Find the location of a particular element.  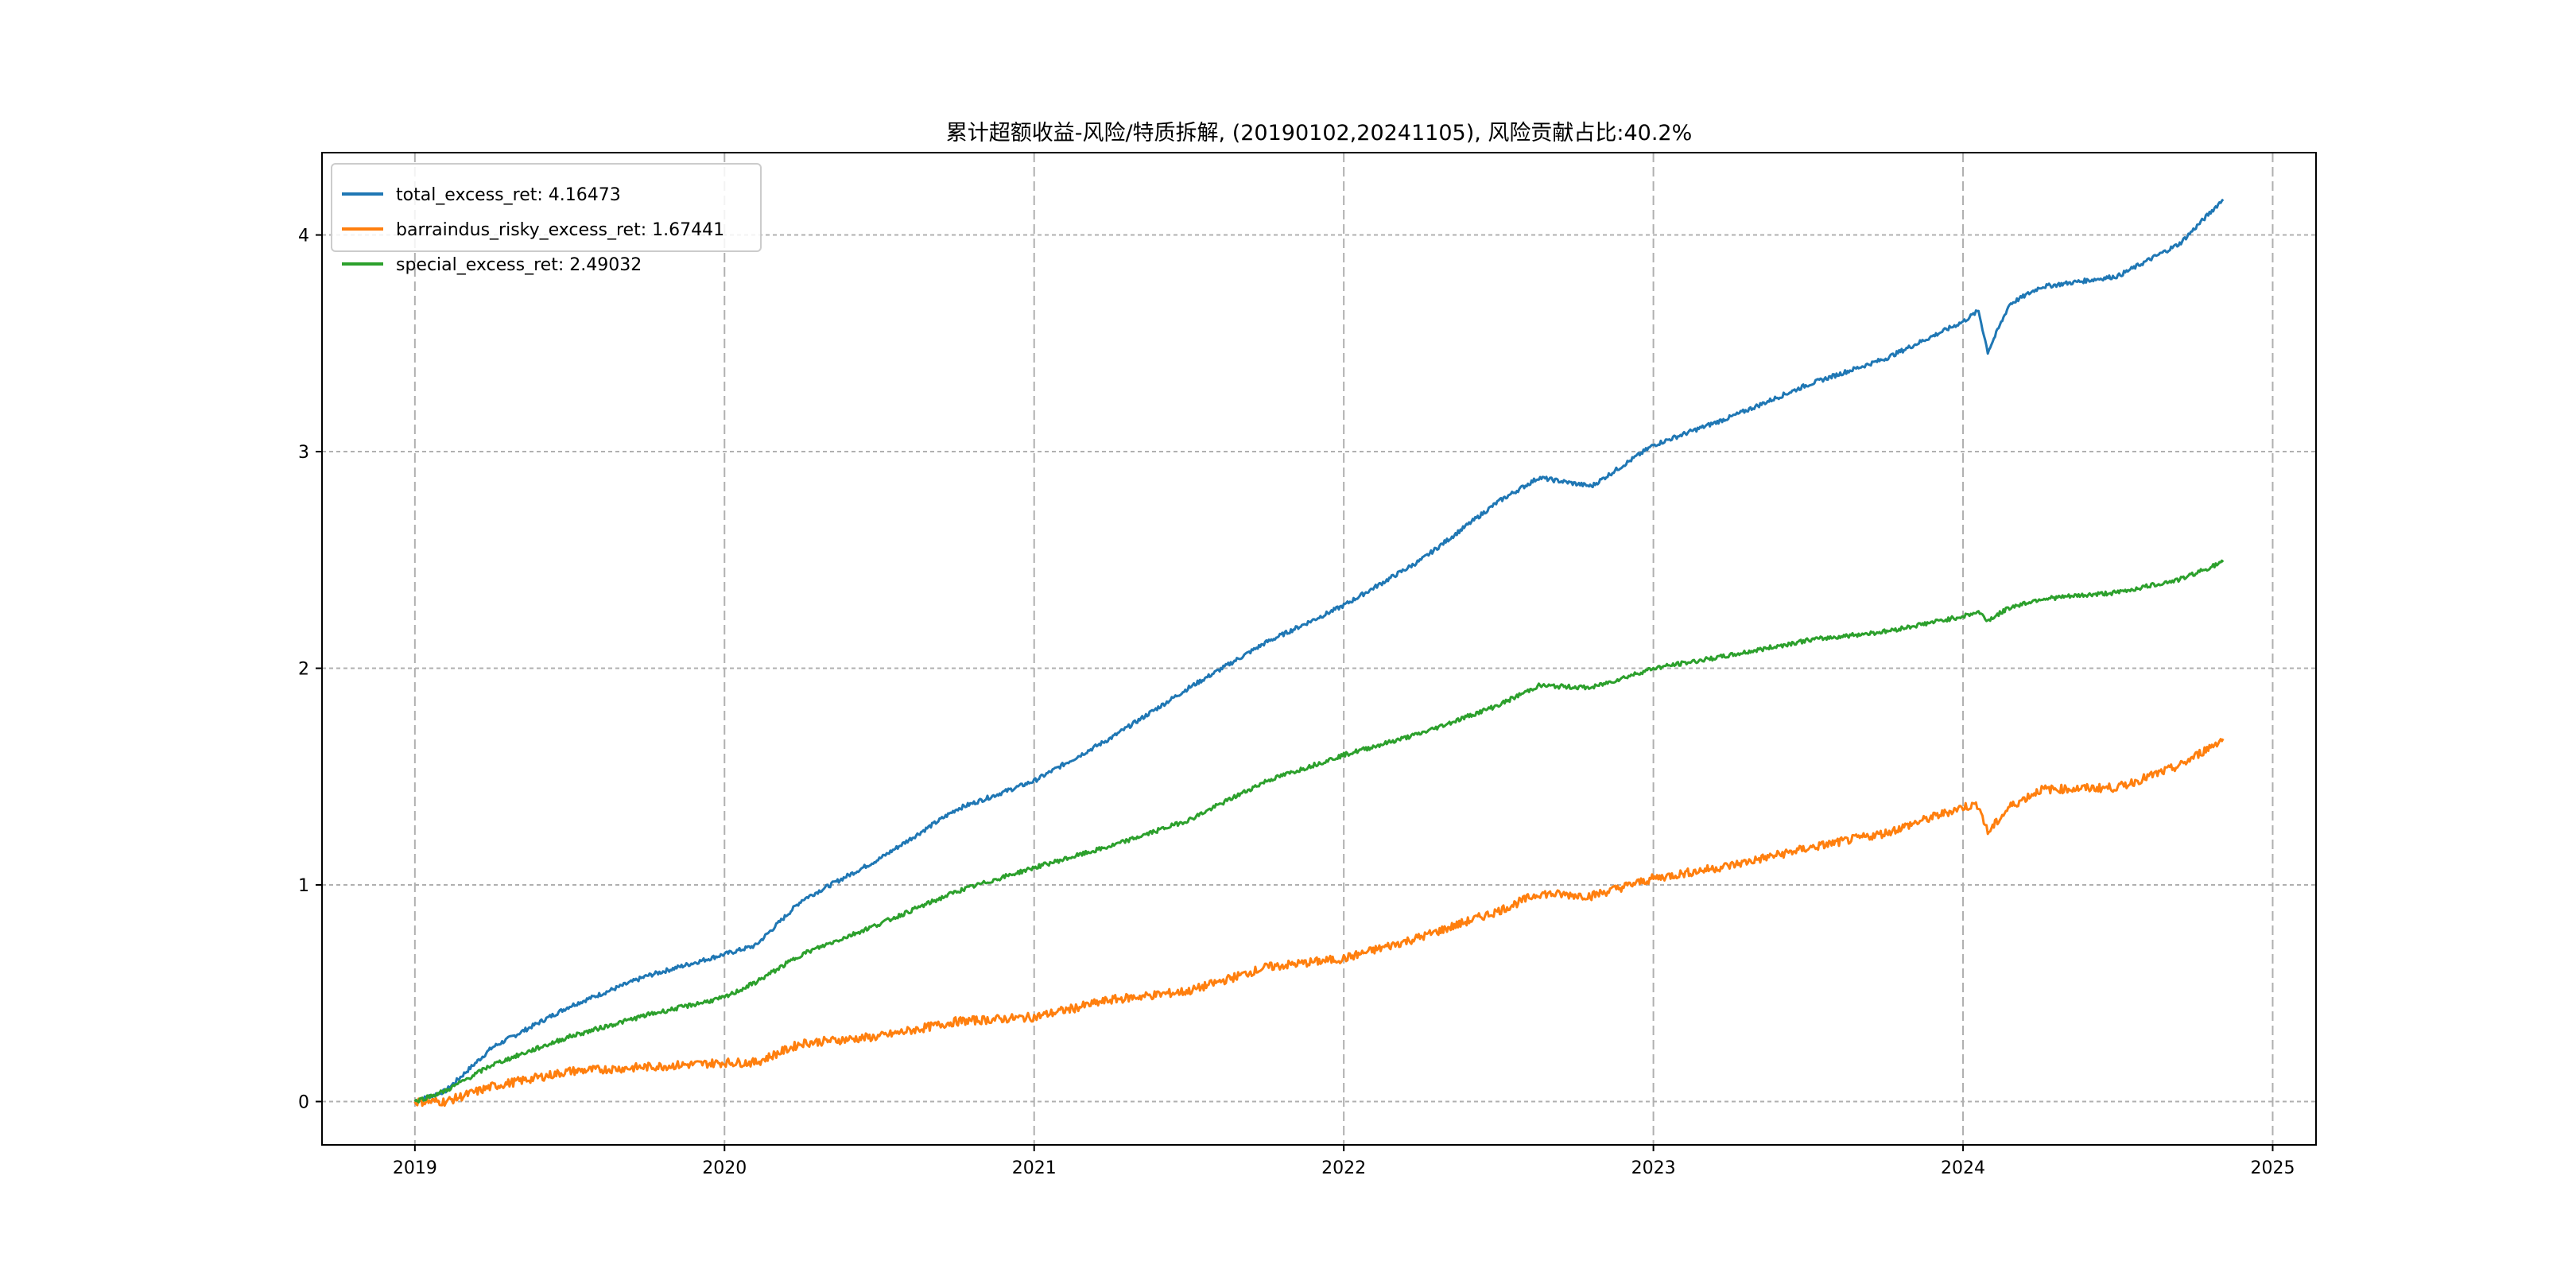

x-tick-label: 2021 is located at coordinates (1035, 1168).